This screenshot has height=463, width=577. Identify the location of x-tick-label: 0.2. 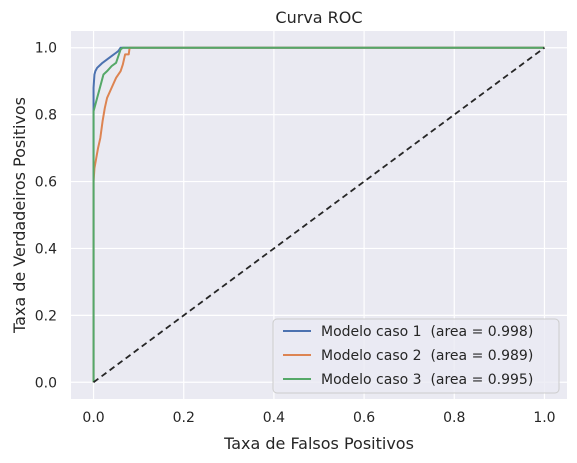
(184, 418).